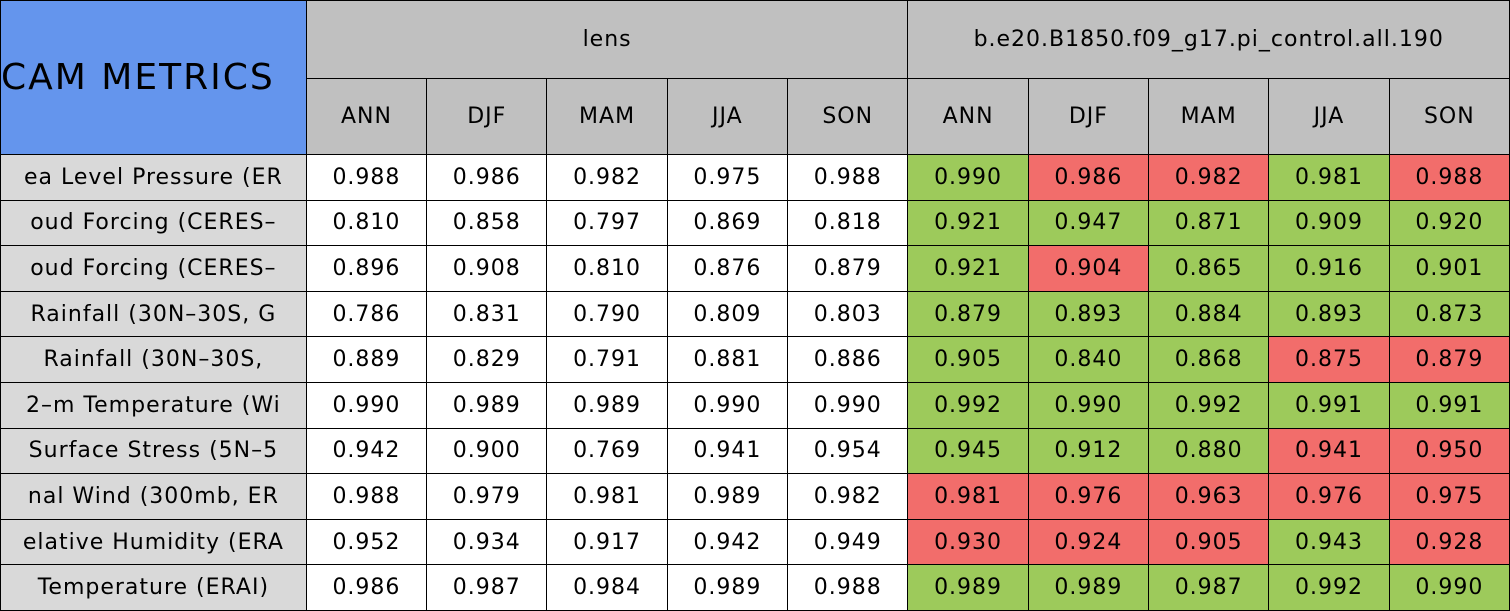 The image size is (1510, 611). Describe the element at coordinates (153, 359) in the screenshot. I see `row-label: Rainfall (30N–30S,` at that location.